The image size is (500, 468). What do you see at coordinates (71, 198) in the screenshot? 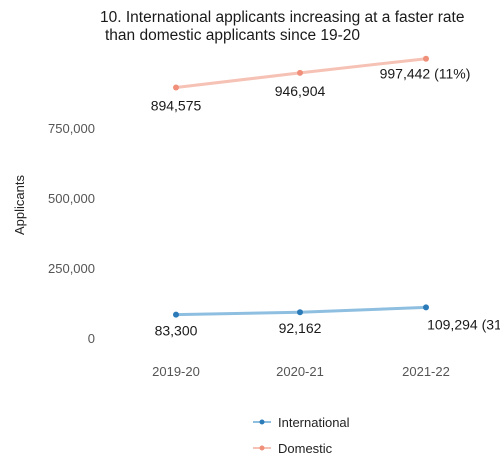
I see `y-tick-label: 500,000` at bounding box center [71, 198].